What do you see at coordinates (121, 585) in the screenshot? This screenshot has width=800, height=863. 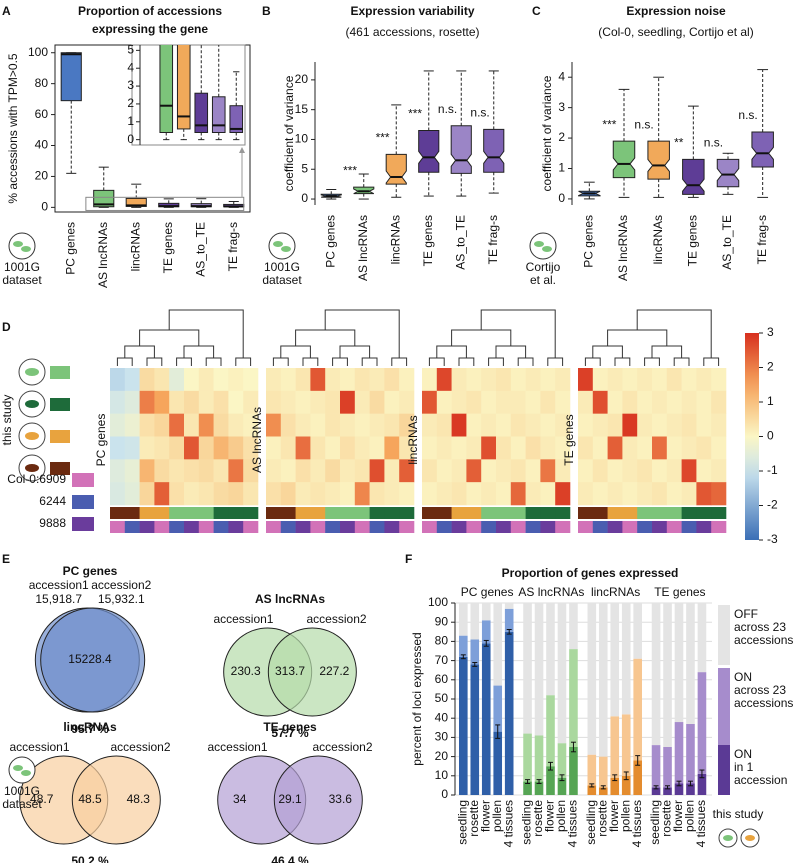 I see `venn-set-name: accession2` at bounding box center [121, 585].